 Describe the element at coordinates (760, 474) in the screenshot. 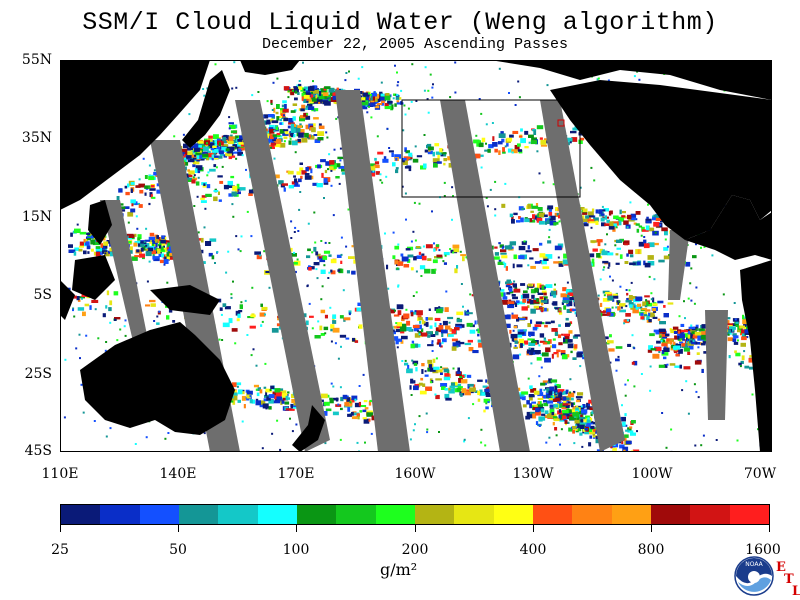

I see `lon-label: 70W` at that location.